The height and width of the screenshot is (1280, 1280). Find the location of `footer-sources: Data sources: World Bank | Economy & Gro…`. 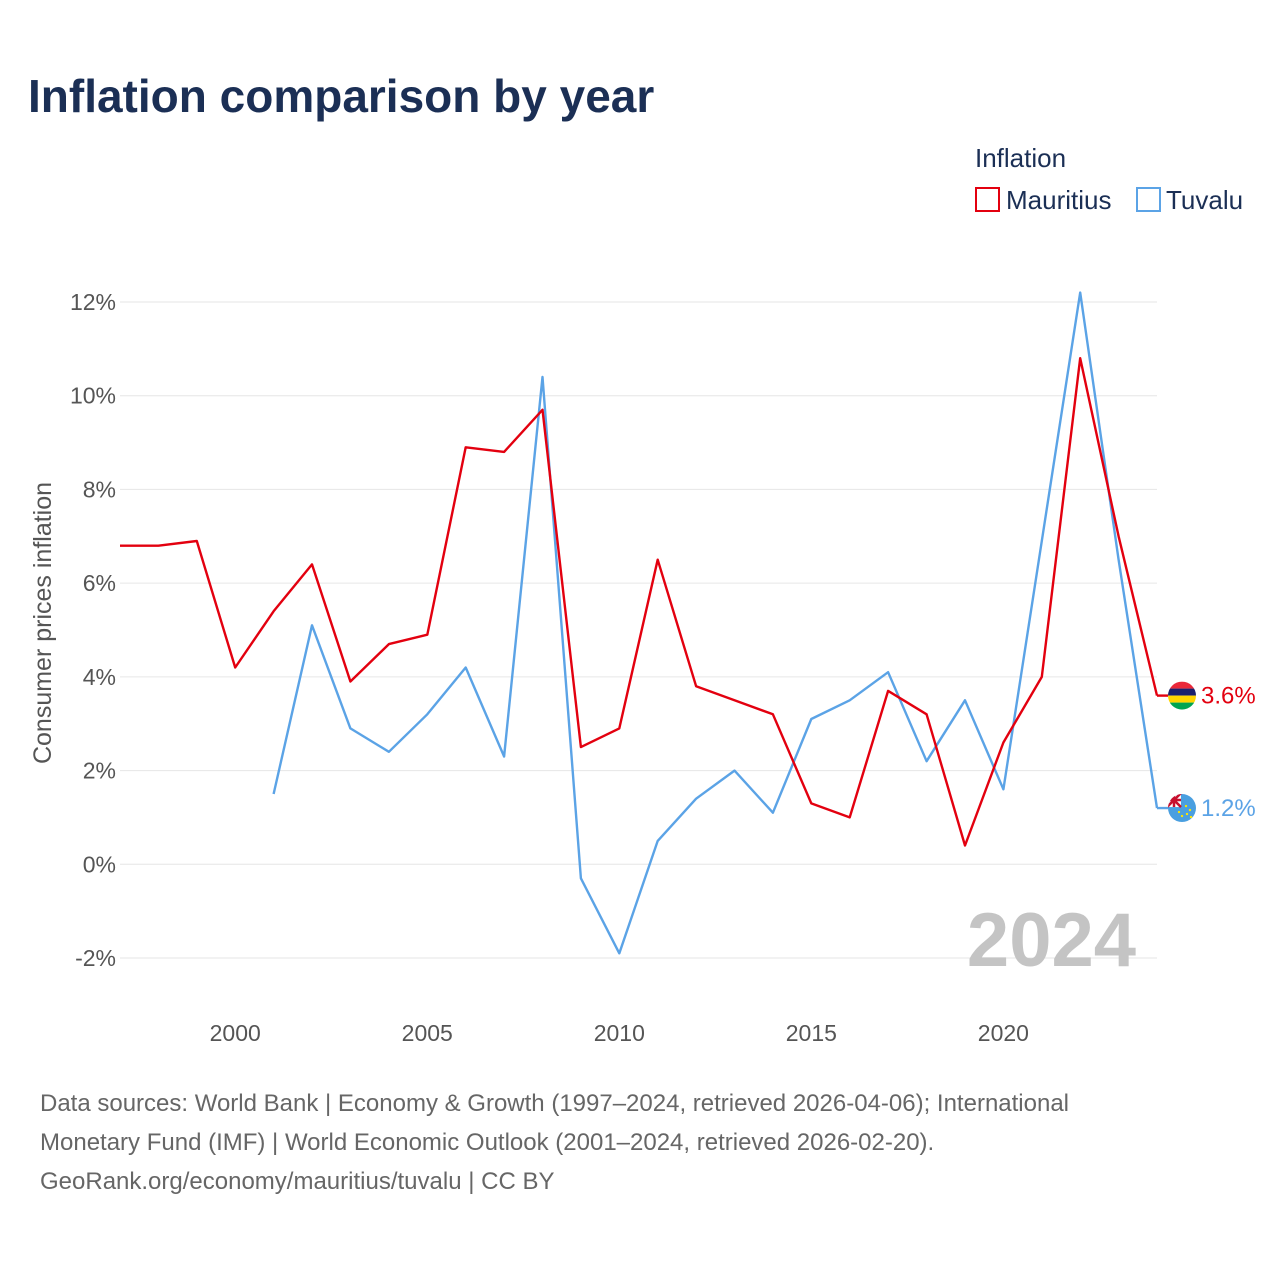

footer-sources: Data sources: World Bank | Economy & Gro… is located at coordinates (640, 1142).